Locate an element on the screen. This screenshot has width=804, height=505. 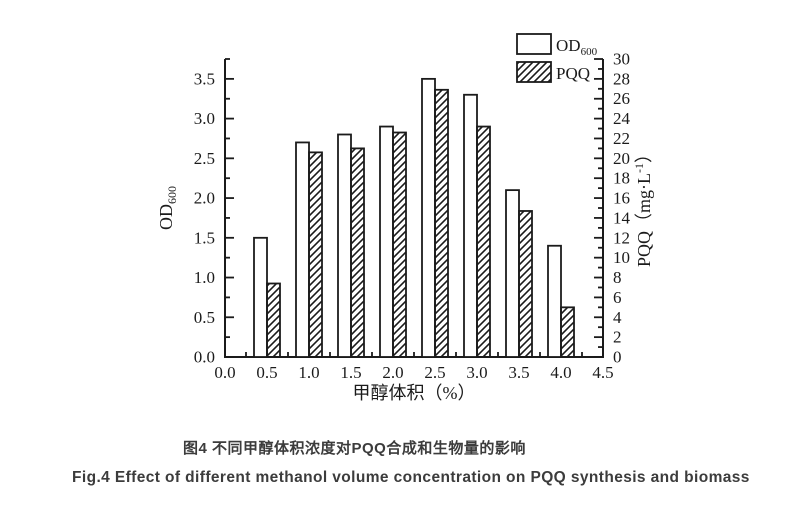
caption-chinese: 图4 不同甲醇体积浓度对PQQ合成和生物量的影响 is located at coordinates (354, 448).